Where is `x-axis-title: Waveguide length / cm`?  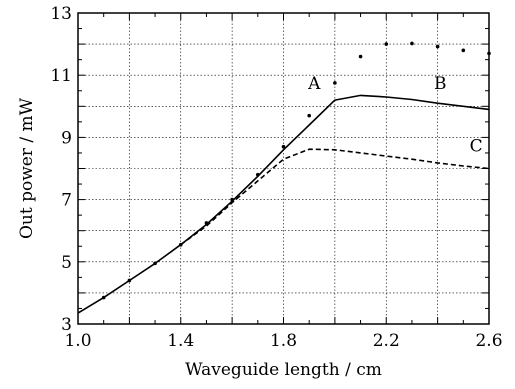 x-axis-title: Waveguide length / cm is located at coordinates (283, 370).